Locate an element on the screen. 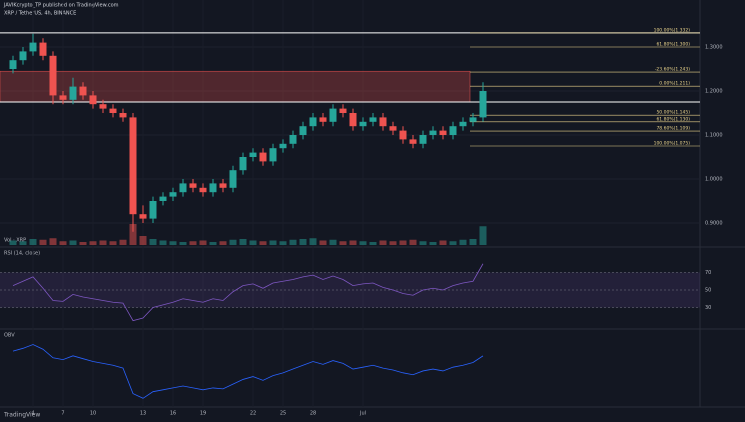 This screenshot has width=745, height=422. y-tick-label: 1.0000 is located at coordinates (714, 180).